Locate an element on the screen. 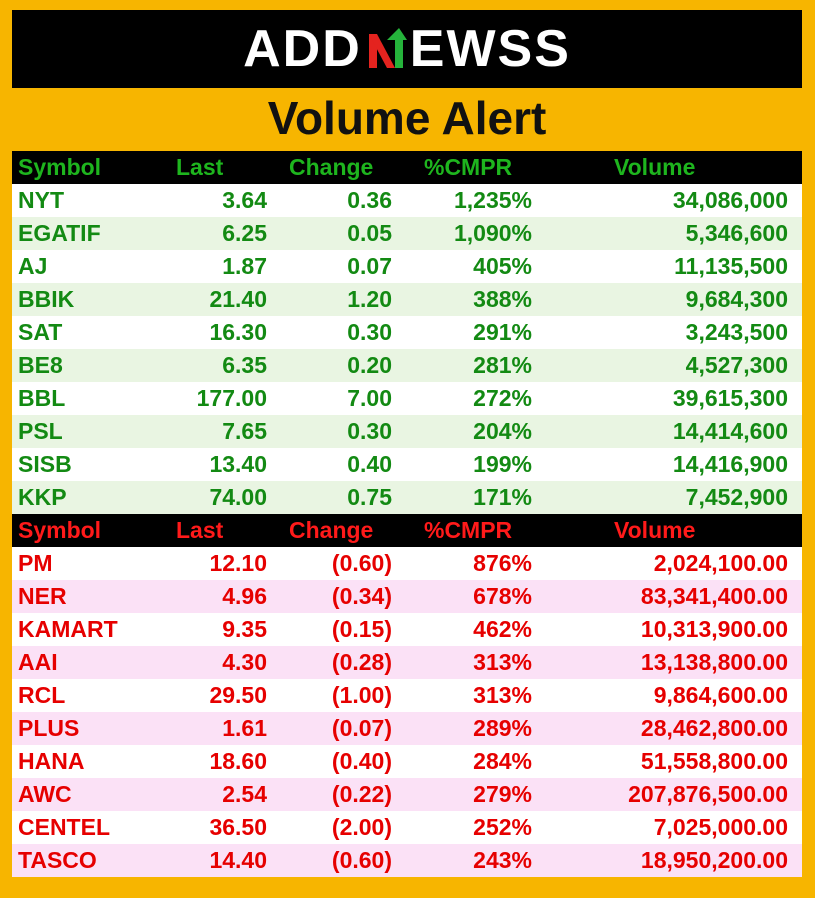 The height and width of the screenshot is (898, 815). loser-row: NER 4.96 (0.34) 678% 83,341,400.00 is located at coordinates (407, 596).